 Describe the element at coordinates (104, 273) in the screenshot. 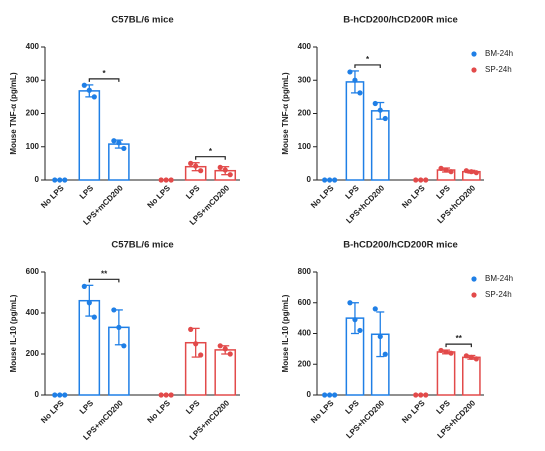

I see `significance-label: **` at that location.